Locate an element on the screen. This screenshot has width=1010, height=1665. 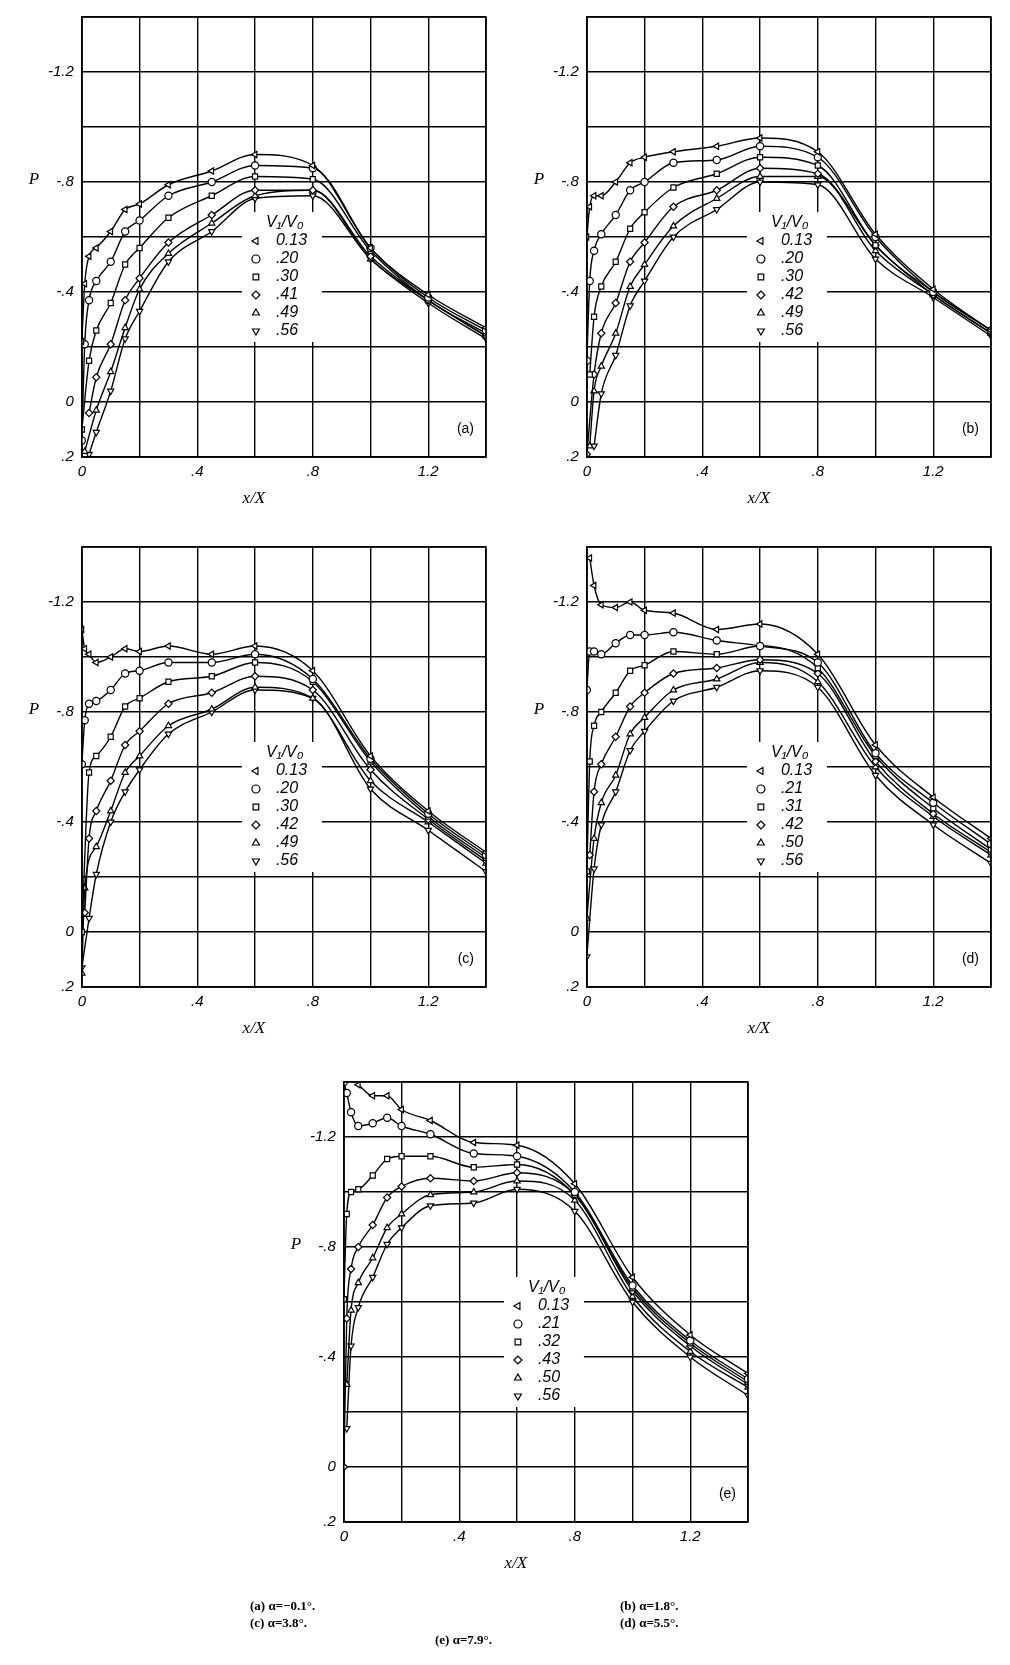
annotation: (d) is located at coordinates (970, 957).